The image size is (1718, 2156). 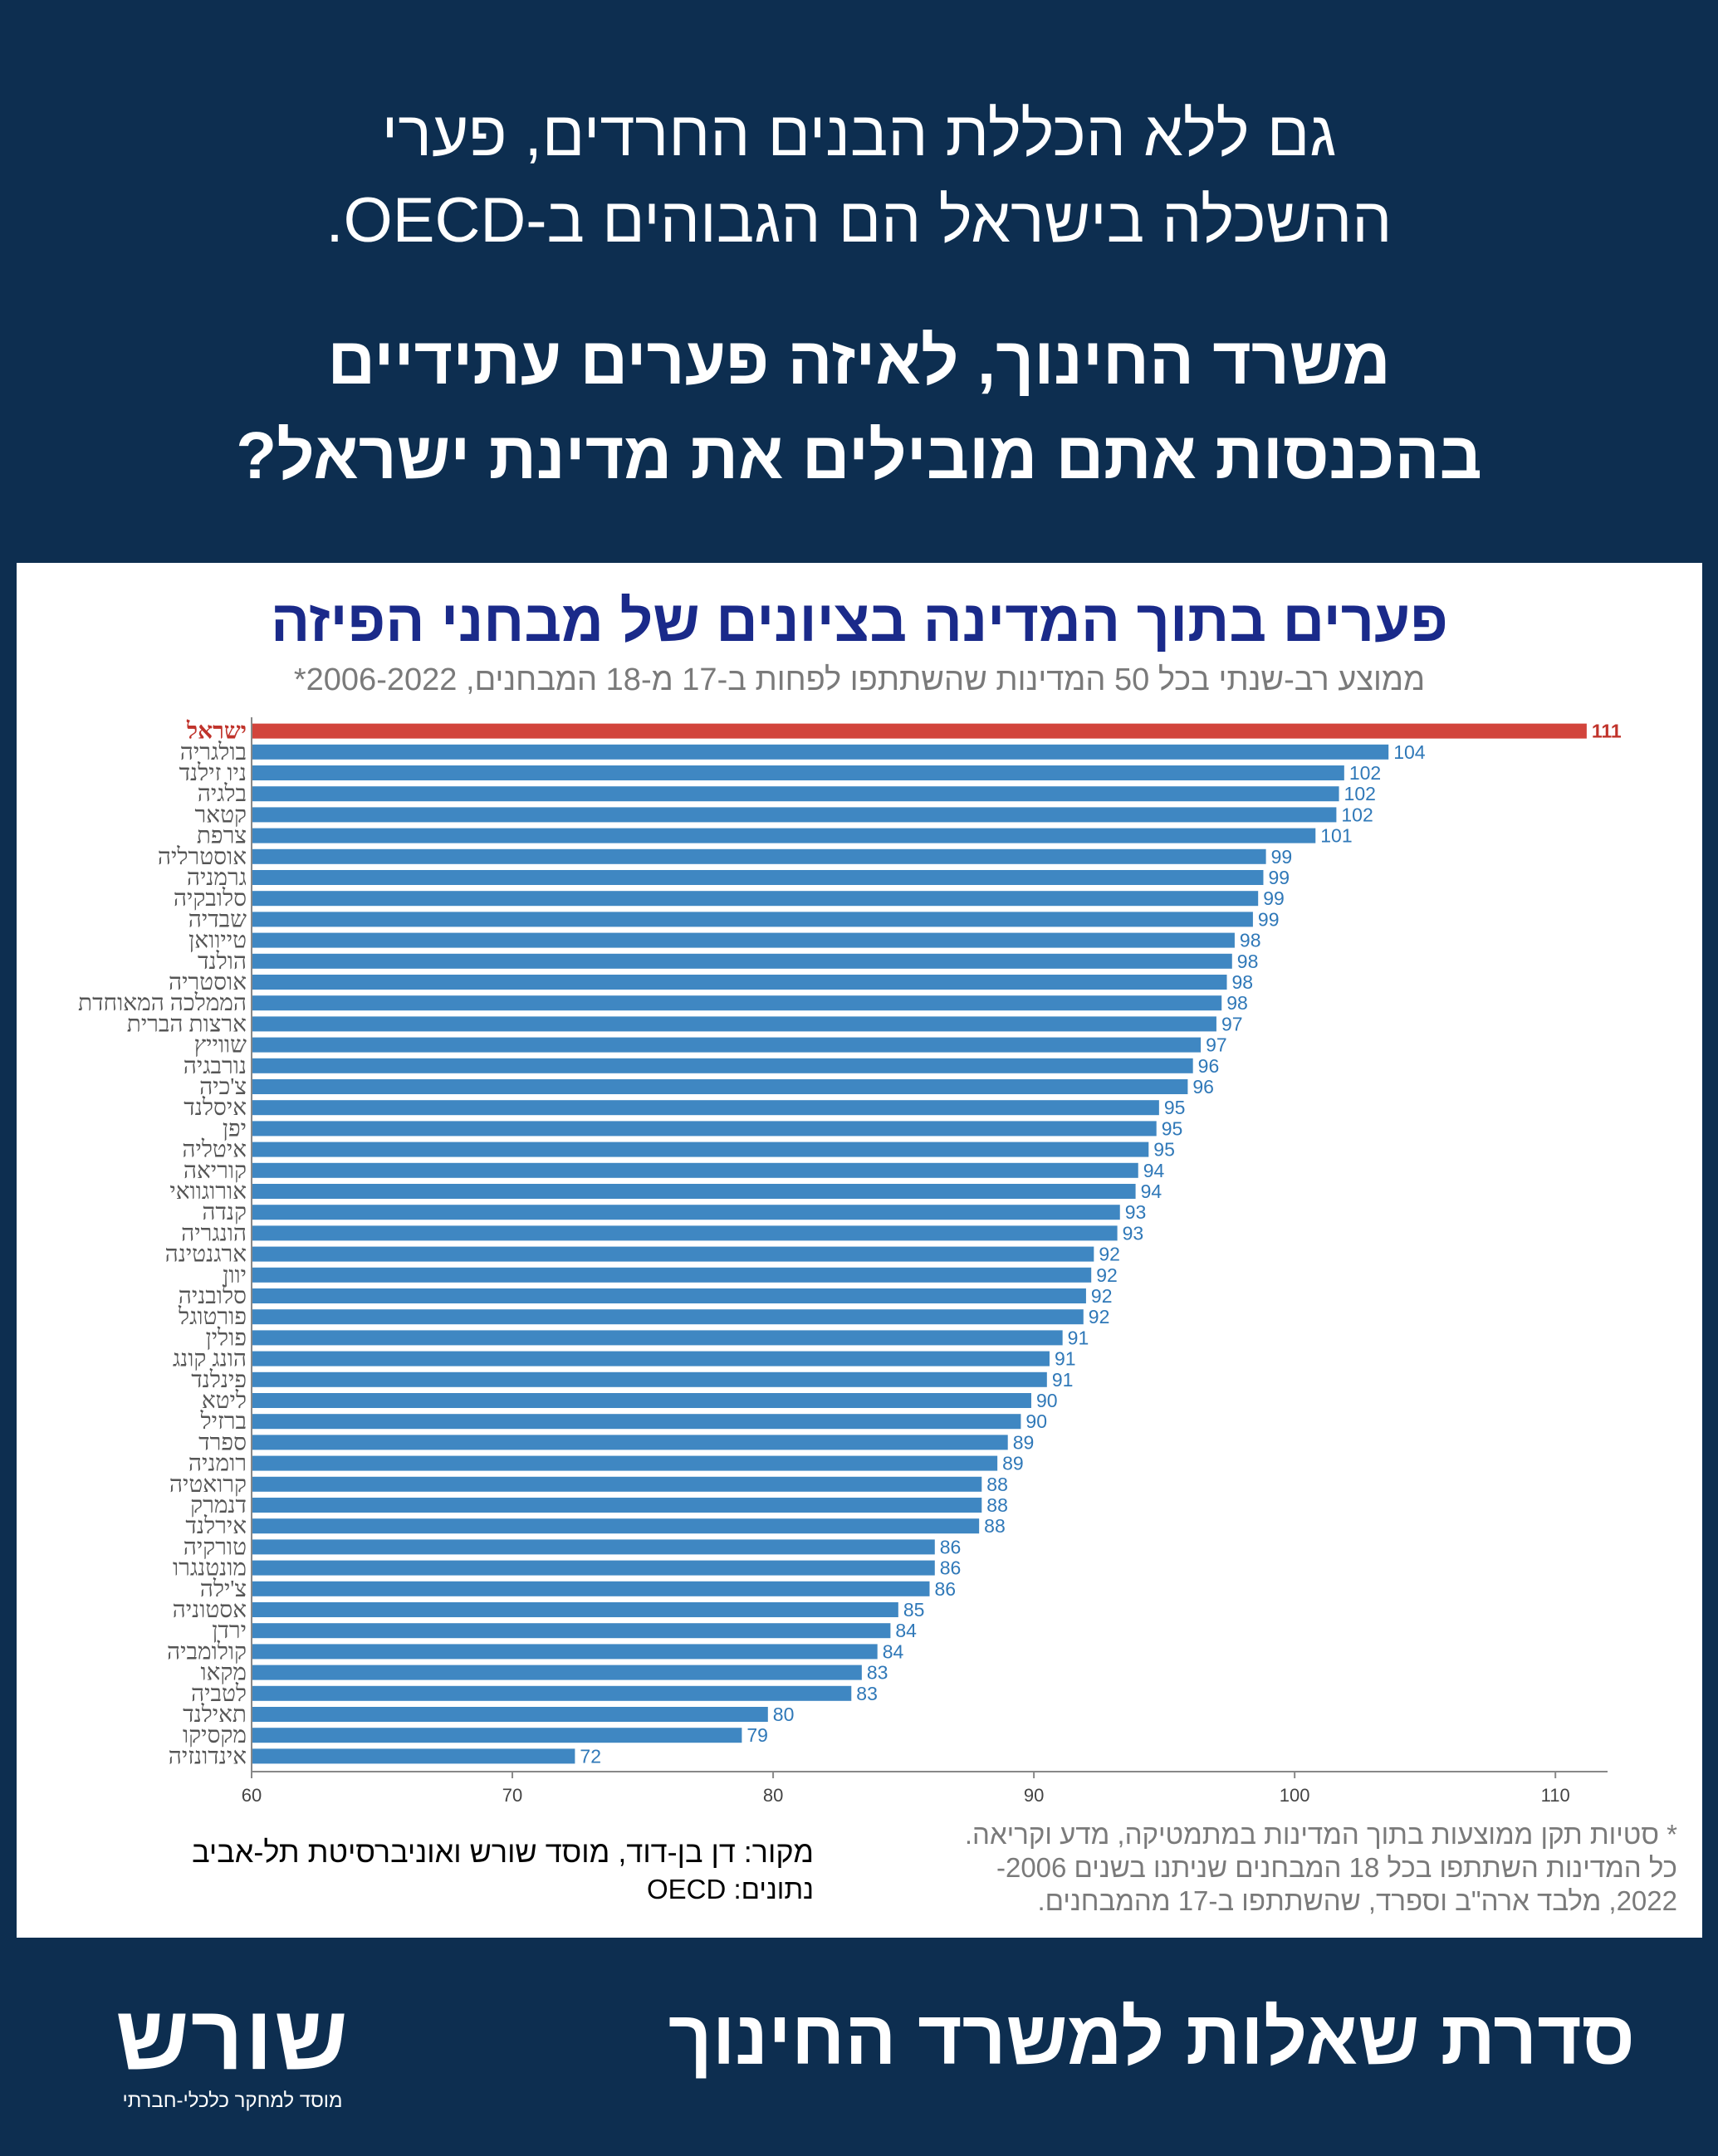 What do you see at coordinates (784, 1715) in the screenshot?
I see `bar-value-label: 80` at bounding box center [784, 1715].